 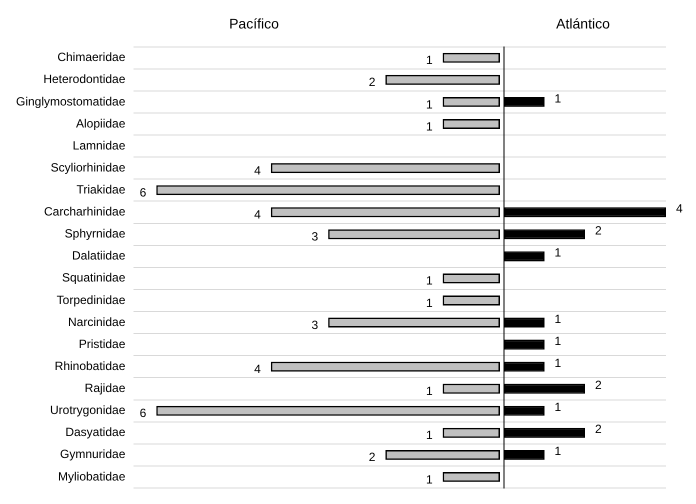 What do you see at coordinates (71, 101) in the screenshot?
I see `y-tick-label: Ginglymostomatidae` at bounding box center [71, 101].